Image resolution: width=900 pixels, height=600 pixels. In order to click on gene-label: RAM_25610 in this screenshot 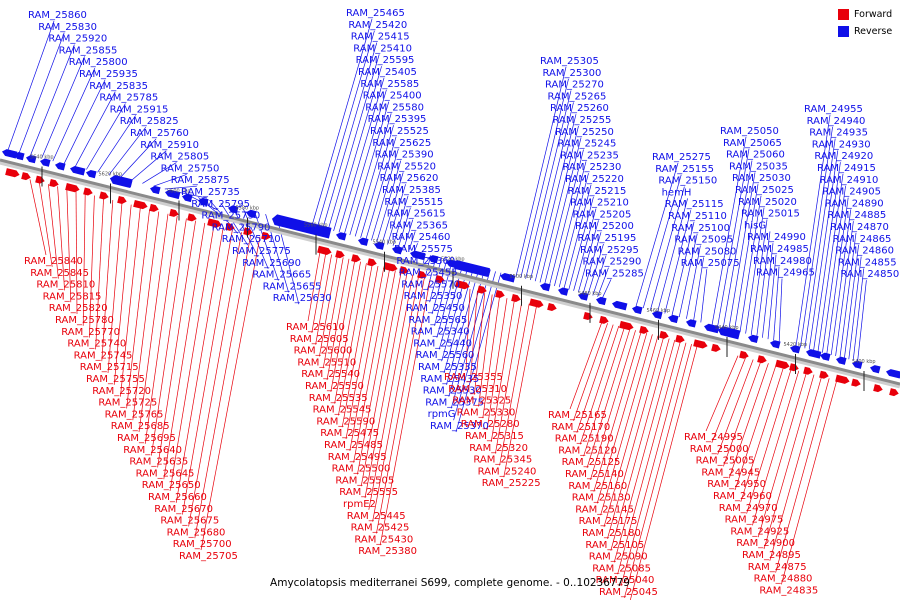, I will do `click(315, 327)`.